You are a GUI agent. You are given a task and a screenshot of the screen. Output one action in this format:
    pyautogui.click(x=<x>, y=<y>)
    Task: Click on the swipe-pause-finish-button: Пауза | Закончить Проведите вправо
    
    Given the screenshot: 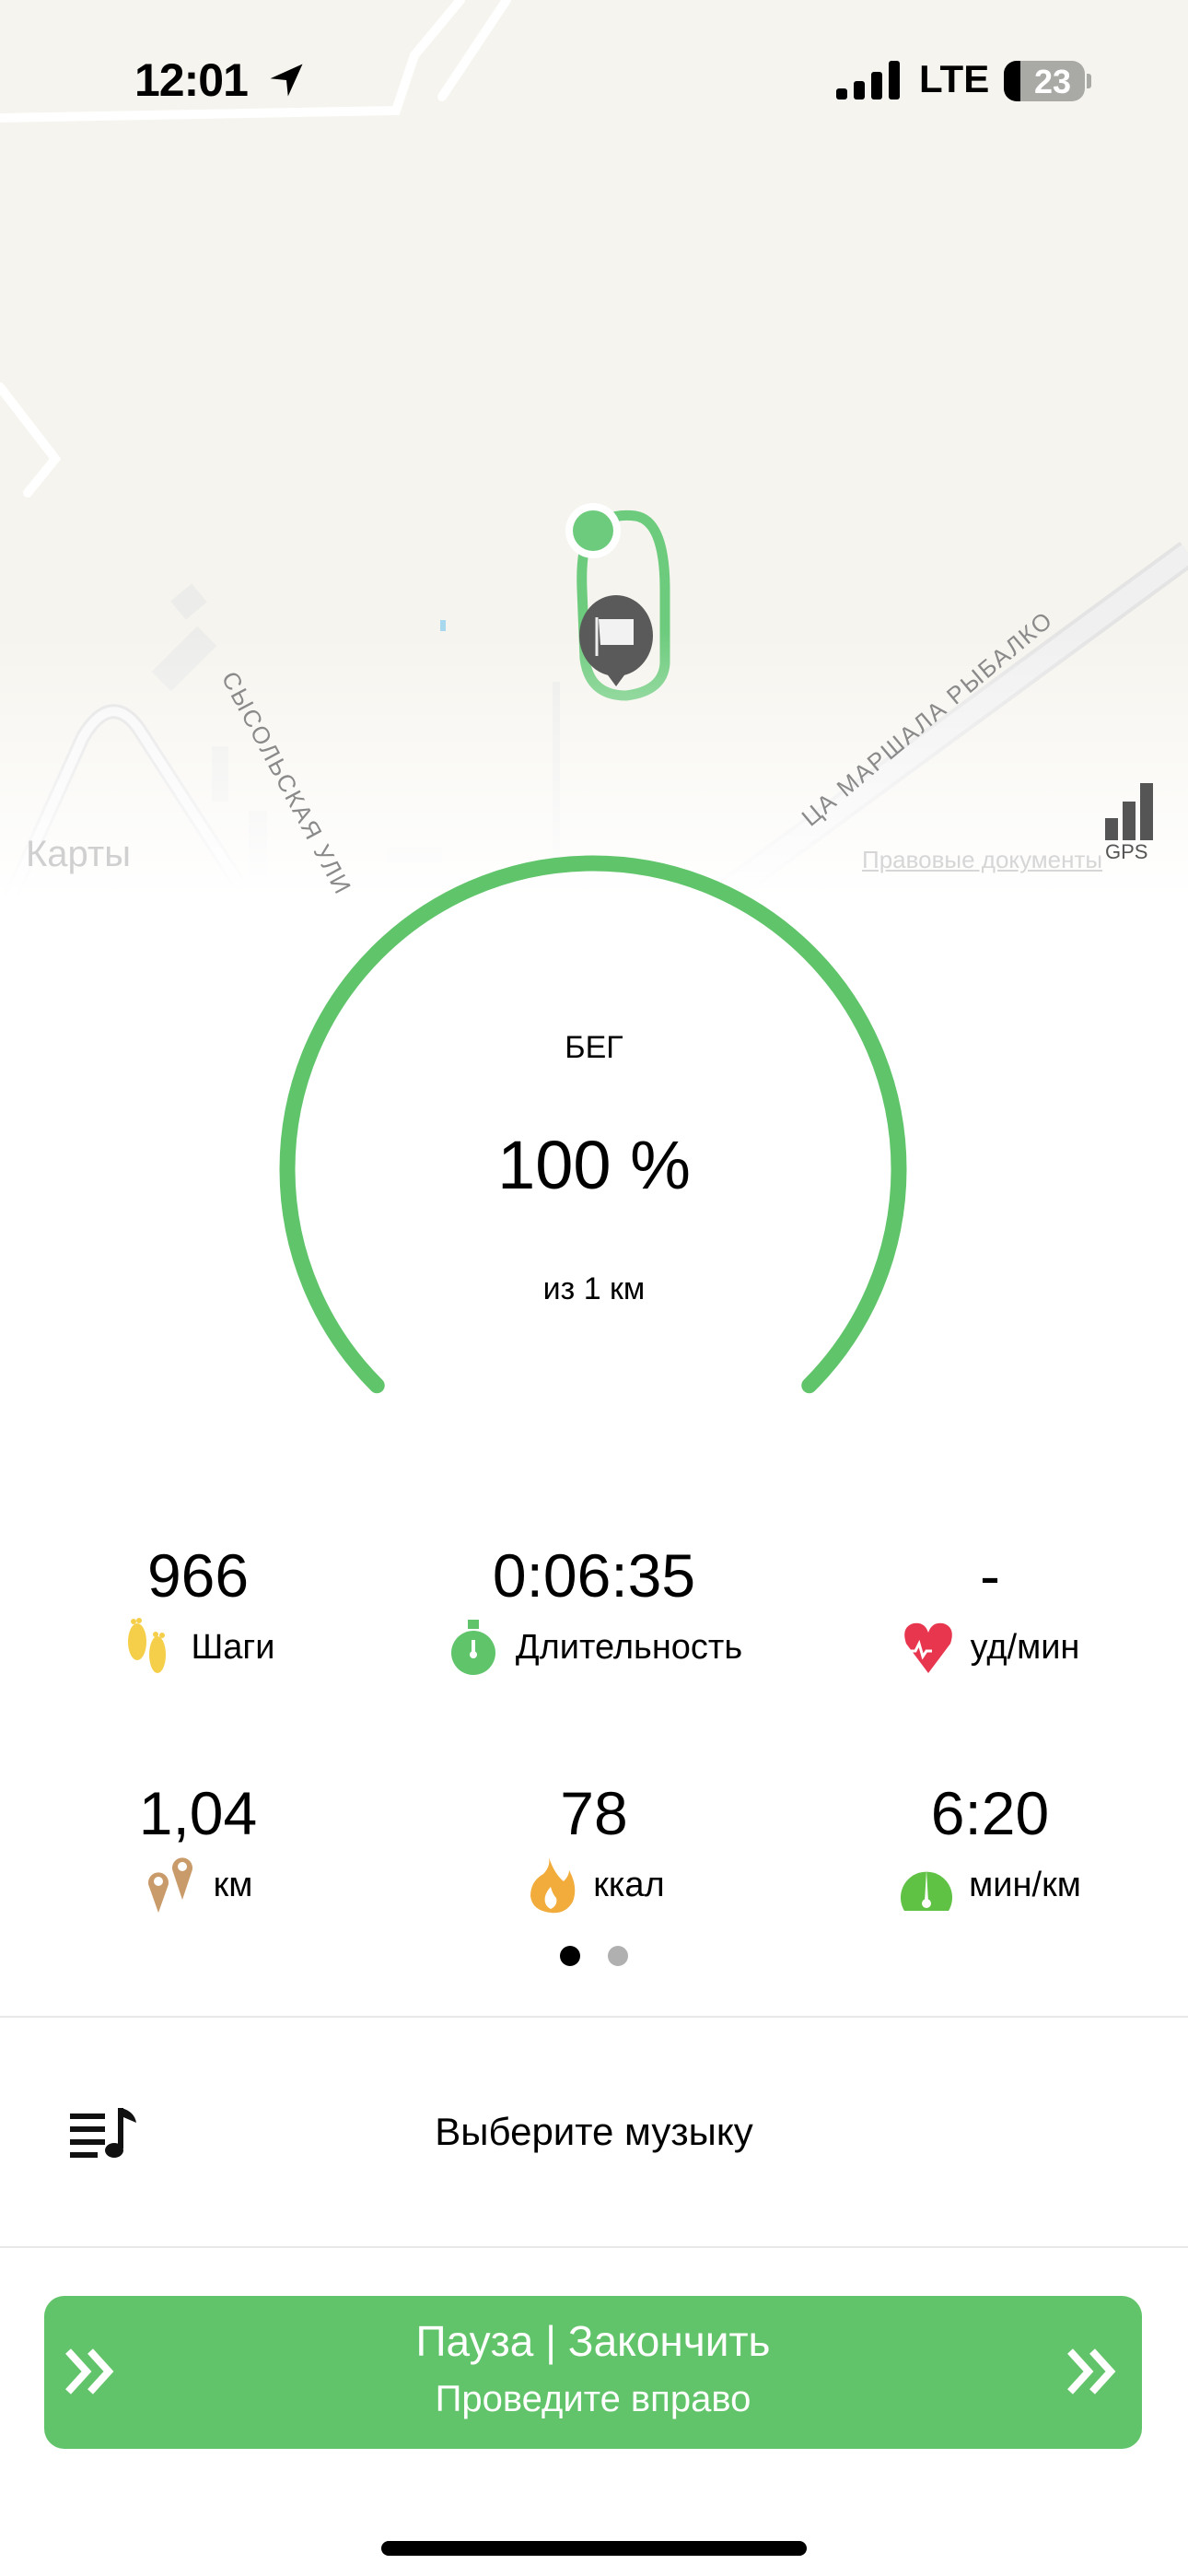 What is the action you would take?
    pyautogui.click(x=593, y=2372)
    